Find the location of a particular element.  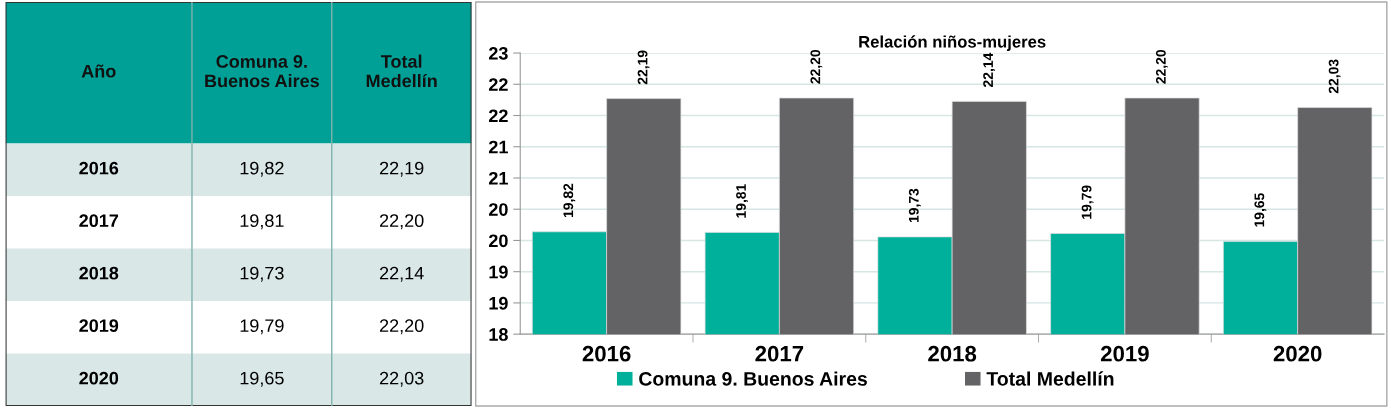

x-tick-label: 2019 is located at coordinates (1124, 353).